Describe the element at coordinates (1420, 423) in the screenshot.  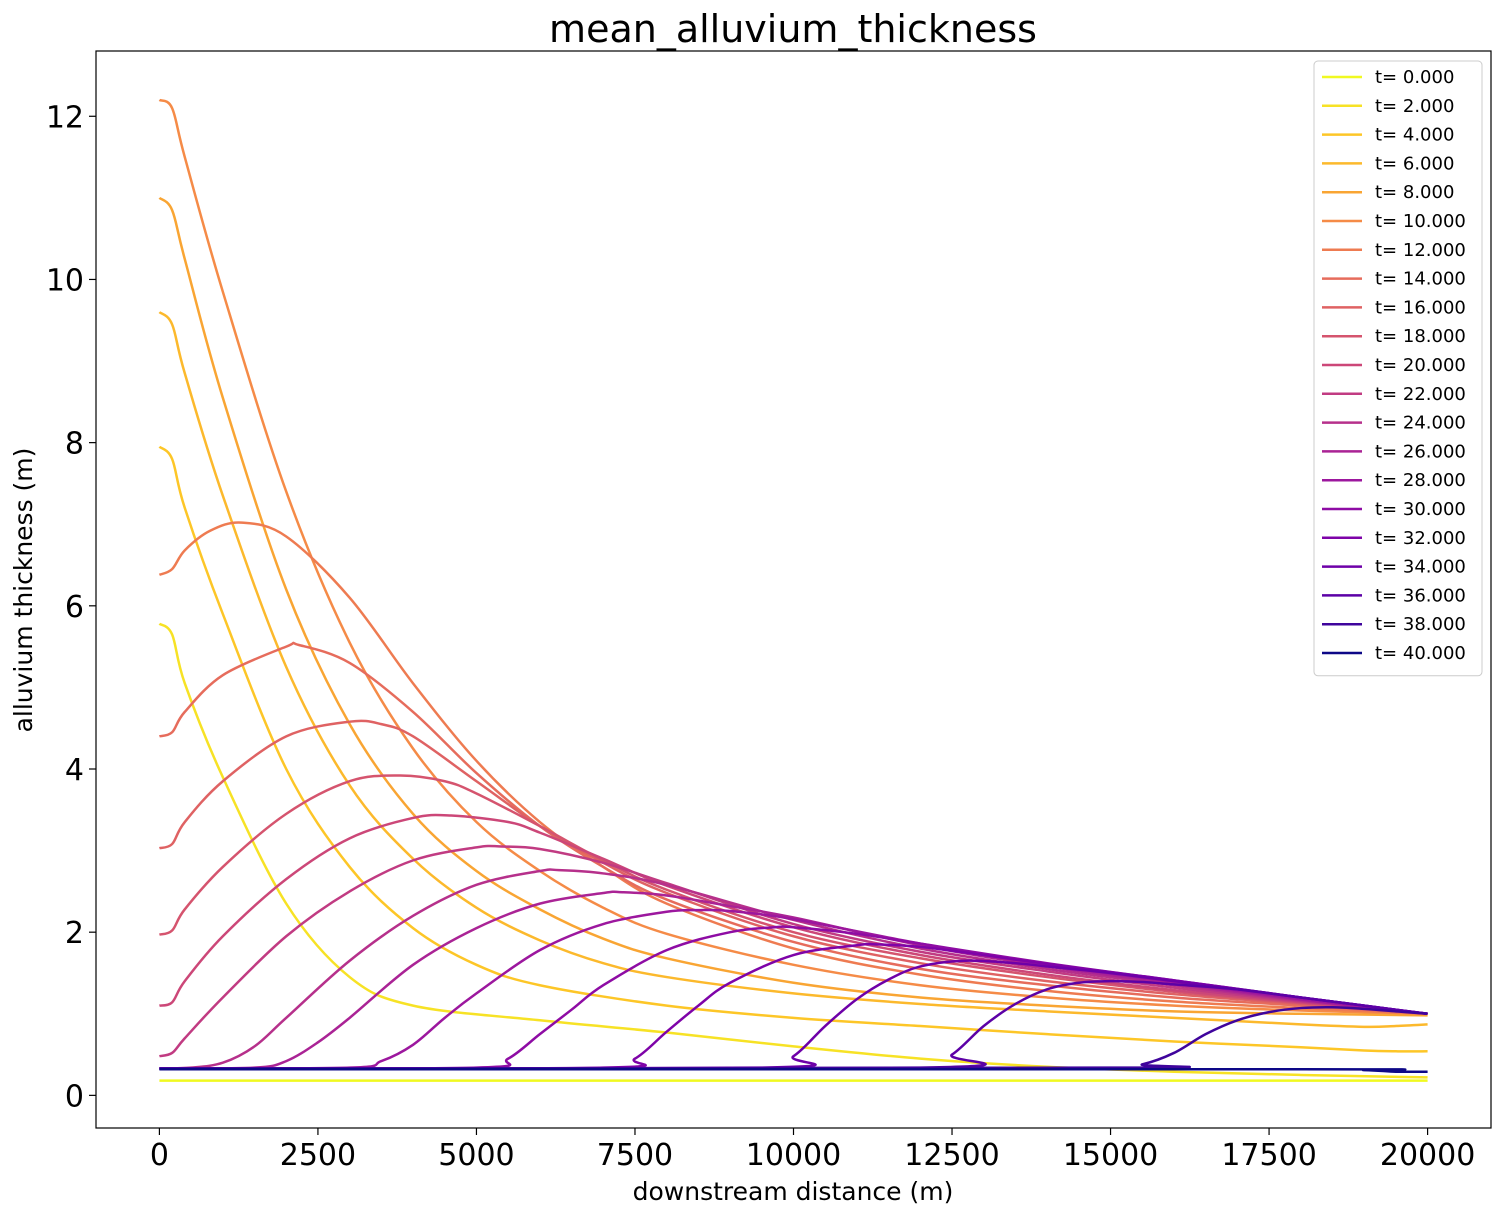
I see `legend-label-12: t= 24.000` at that location.